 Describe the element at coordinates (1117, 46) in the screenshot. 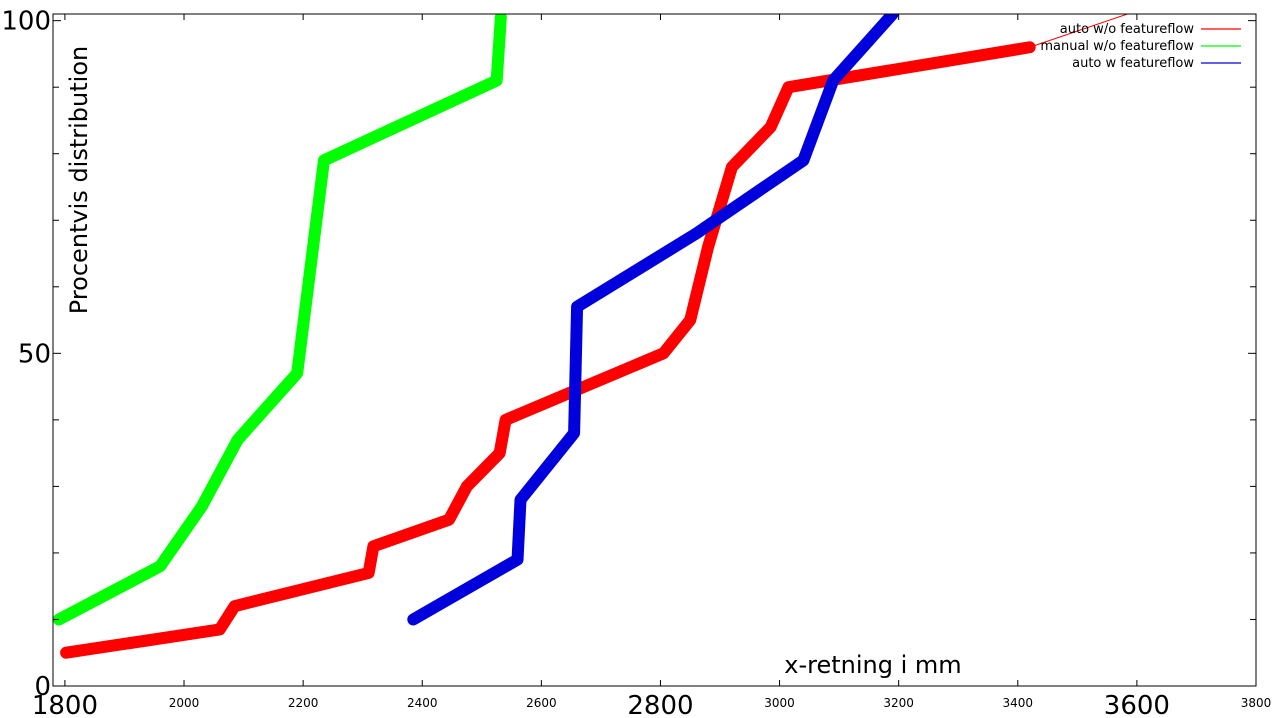

I see `legend-entry-label: manual w/o featureflow` at that location.